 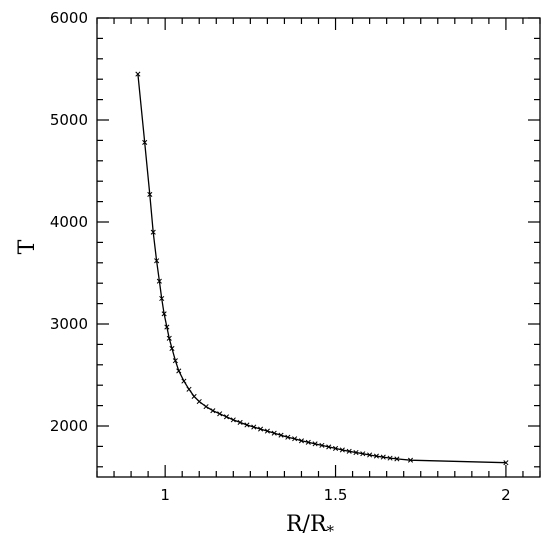 I want to click on y-tick-label: 2000, so click(x=69, y=426).